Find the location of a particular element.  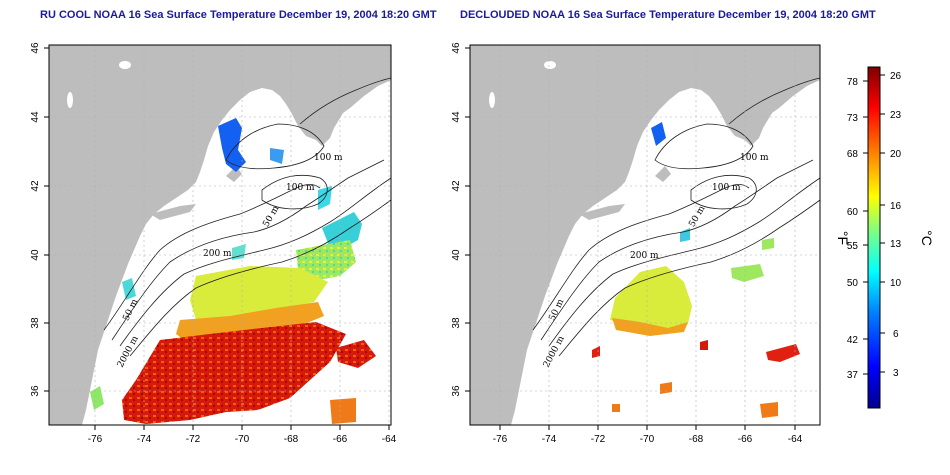

celsius-ticks: 26 23 20 16 13 10 6 3 is located at coordinates (896, 225).